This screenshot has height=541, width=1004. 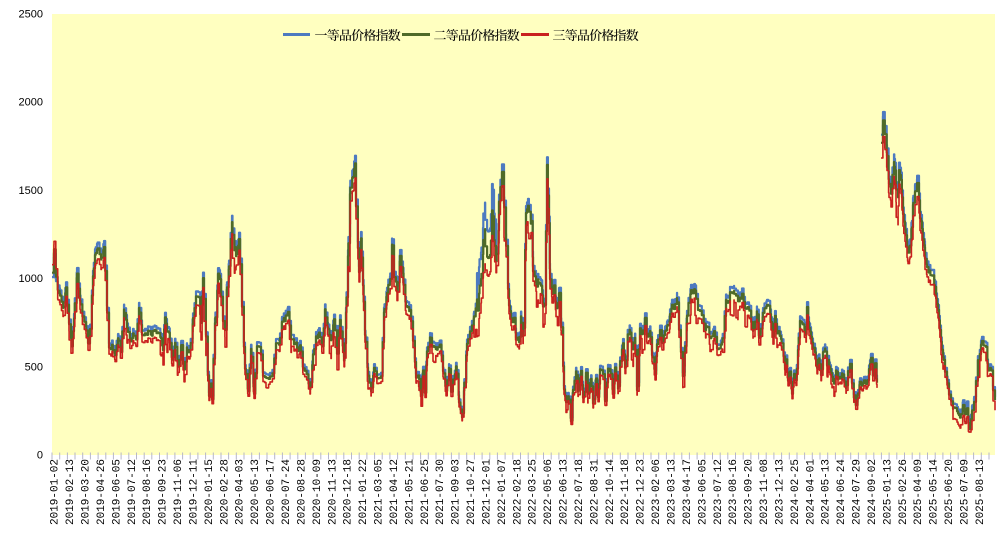 What do you see at coordinates (565, 492) in the screenshot?
I see `svg-text: 2022-06-13` at bounding box center [565, 492].